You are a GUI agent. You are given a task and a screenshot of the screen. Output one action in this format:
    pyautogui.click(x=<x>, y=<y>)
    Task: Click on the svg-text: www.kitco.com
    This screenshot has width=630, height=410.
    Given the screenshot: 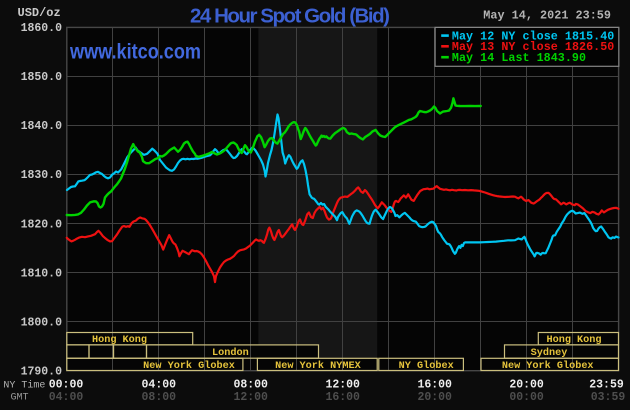 What is the action you would take?
    pyautogui.click(x=135, y=52)
    